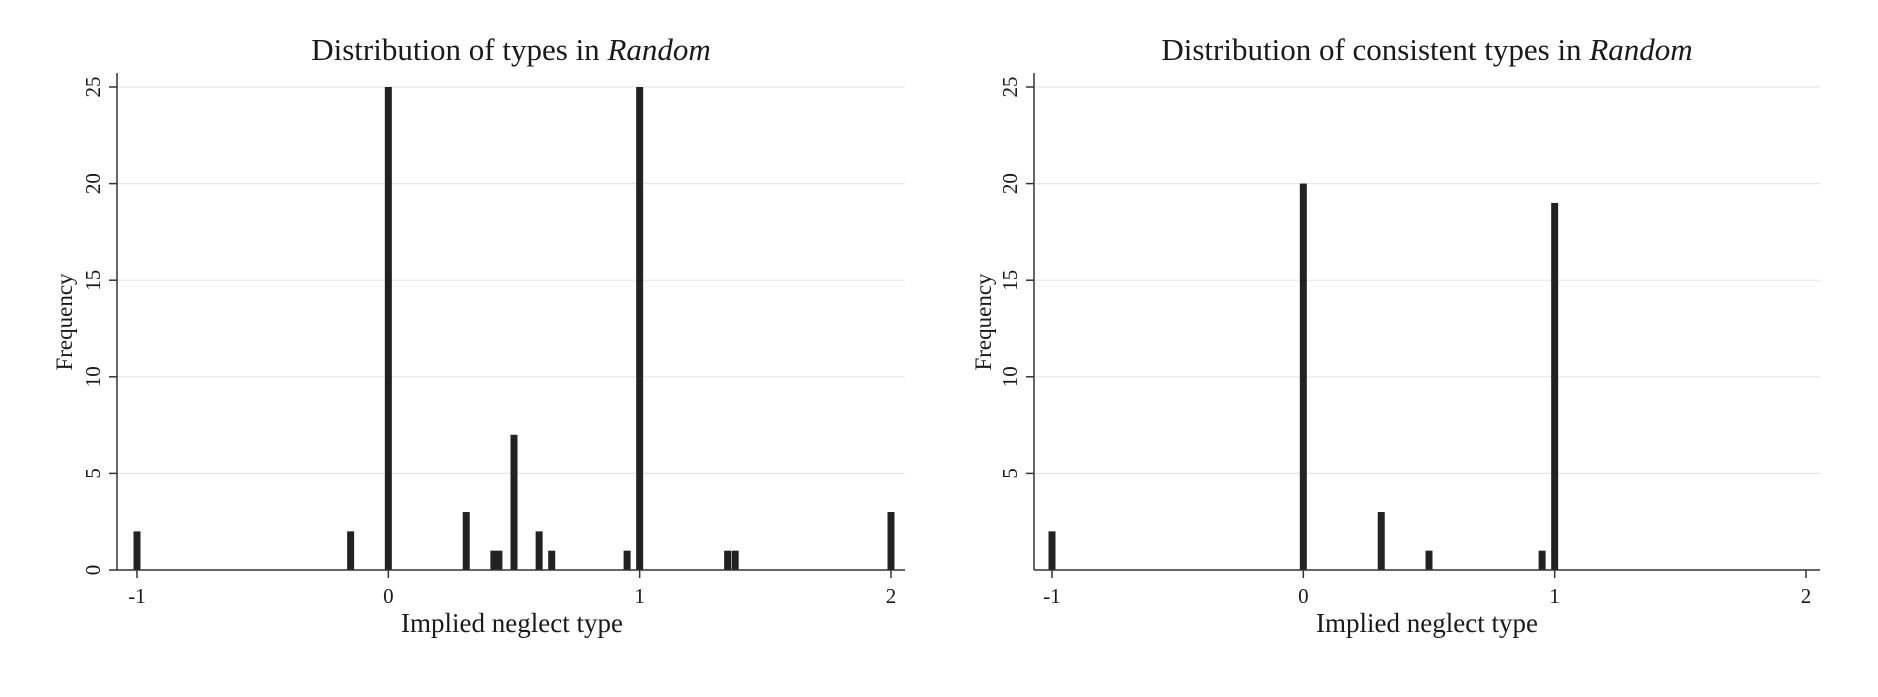 The height and width of the screenshot is (697, 1878). Describe the element at coordinates (99, 326) in the screenshot. I see `y-ticks: 0 5 10 15 20 25` at that location.